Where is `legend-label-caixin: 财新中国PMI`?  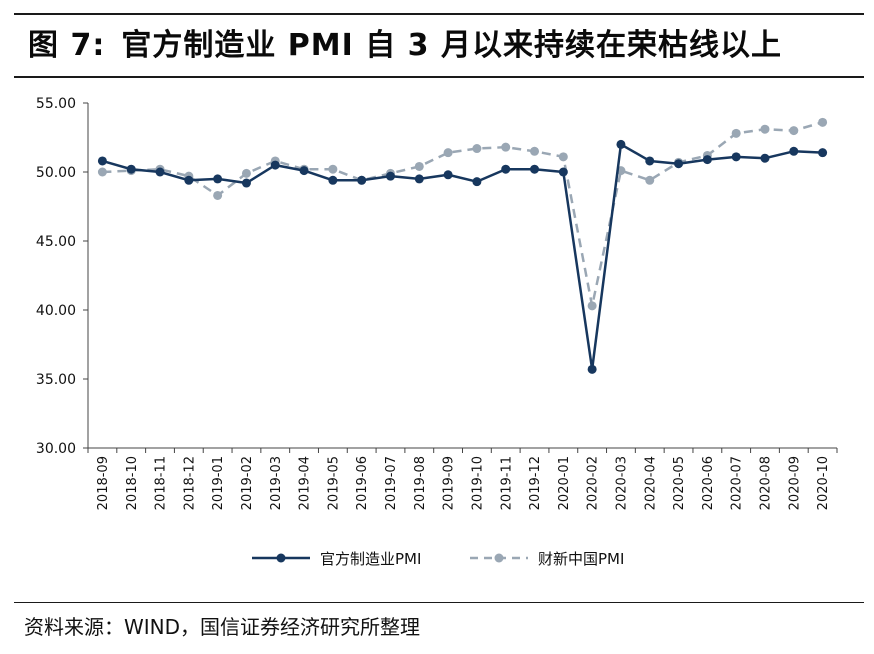
legend-label-caixin: 财新中国PMI is located at coordinates (581, 558).